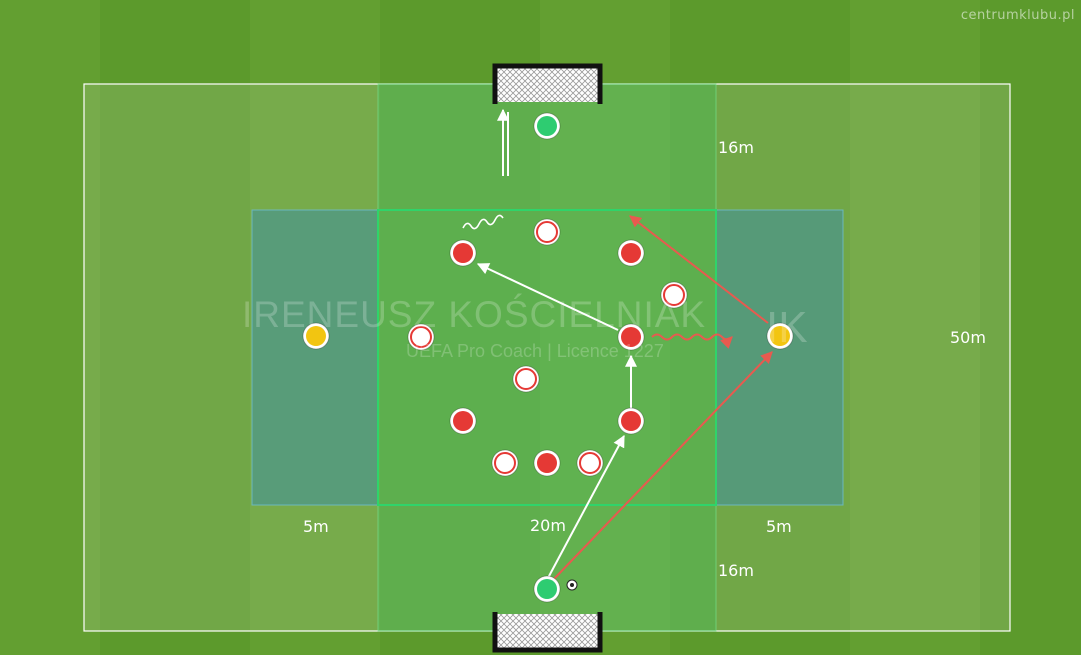  I want to click on ball, so click(572, 585).